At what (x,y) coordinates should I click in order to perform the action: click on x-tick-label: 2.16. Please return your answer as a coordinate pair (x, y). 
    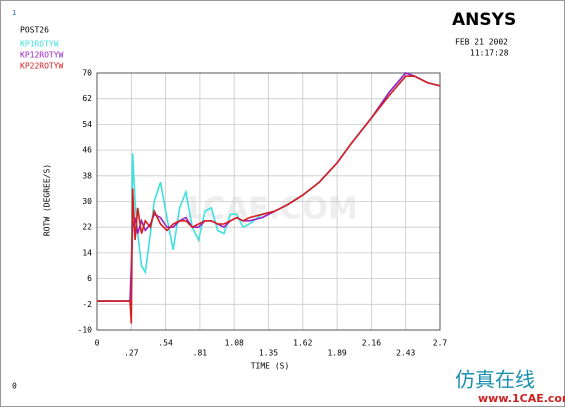
    Looking at the image, I should click on (371, 343).